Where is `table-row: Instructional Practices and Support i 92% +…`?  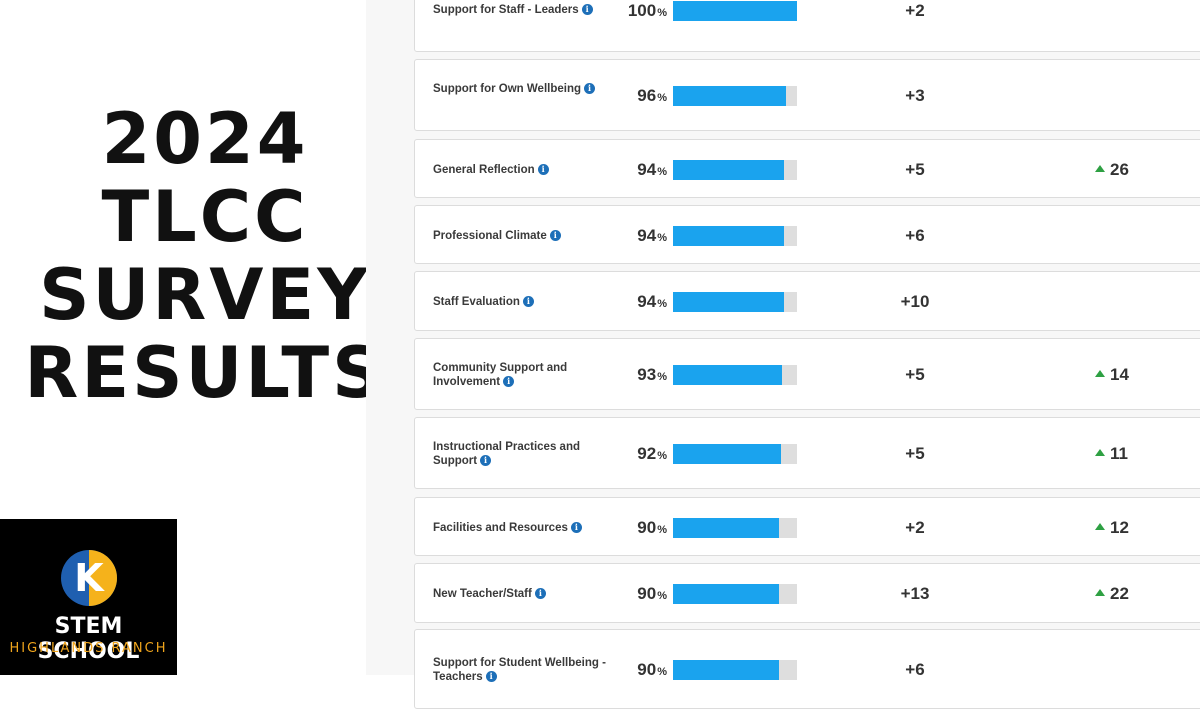 table-row: Instructional Practices and Support i 92% +… is located at coordinates (807, 453).